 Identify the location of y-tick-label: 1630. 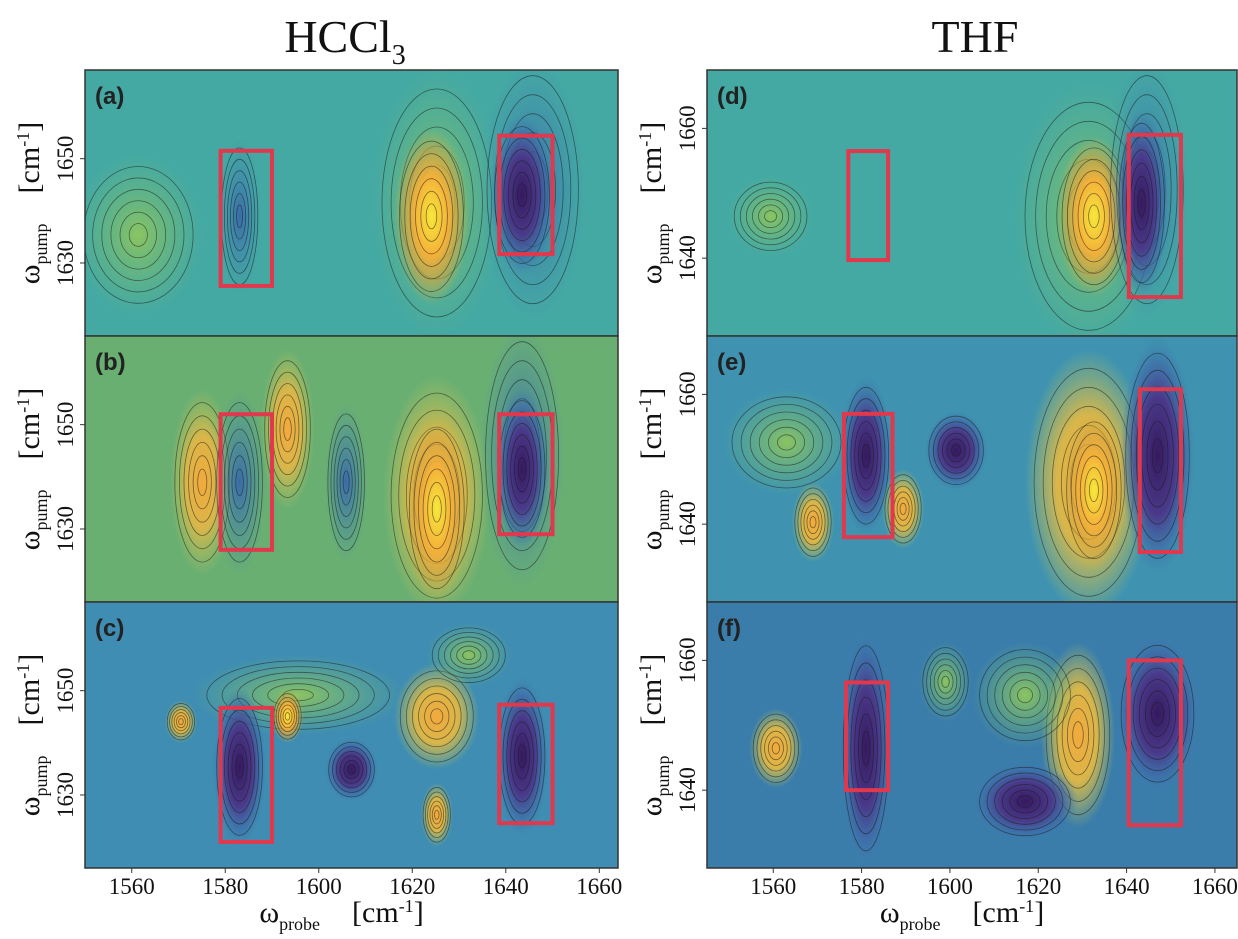
(65, 529).